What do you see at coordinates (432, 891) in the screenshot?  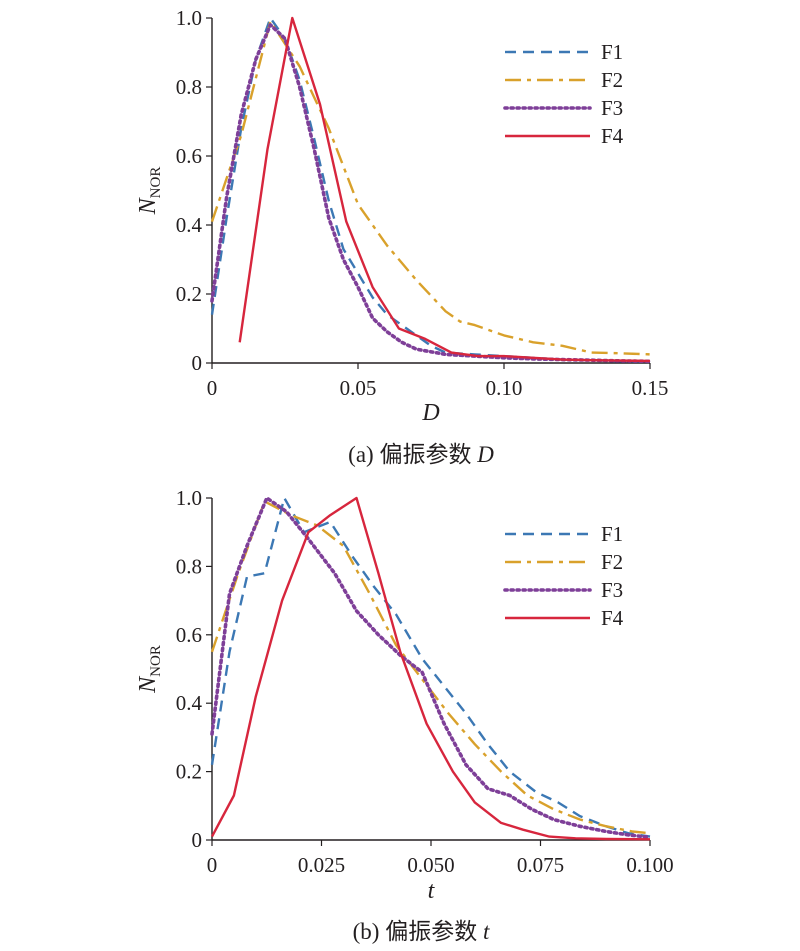 I see `x-axis-label: t` at bounding box center [432, 891].